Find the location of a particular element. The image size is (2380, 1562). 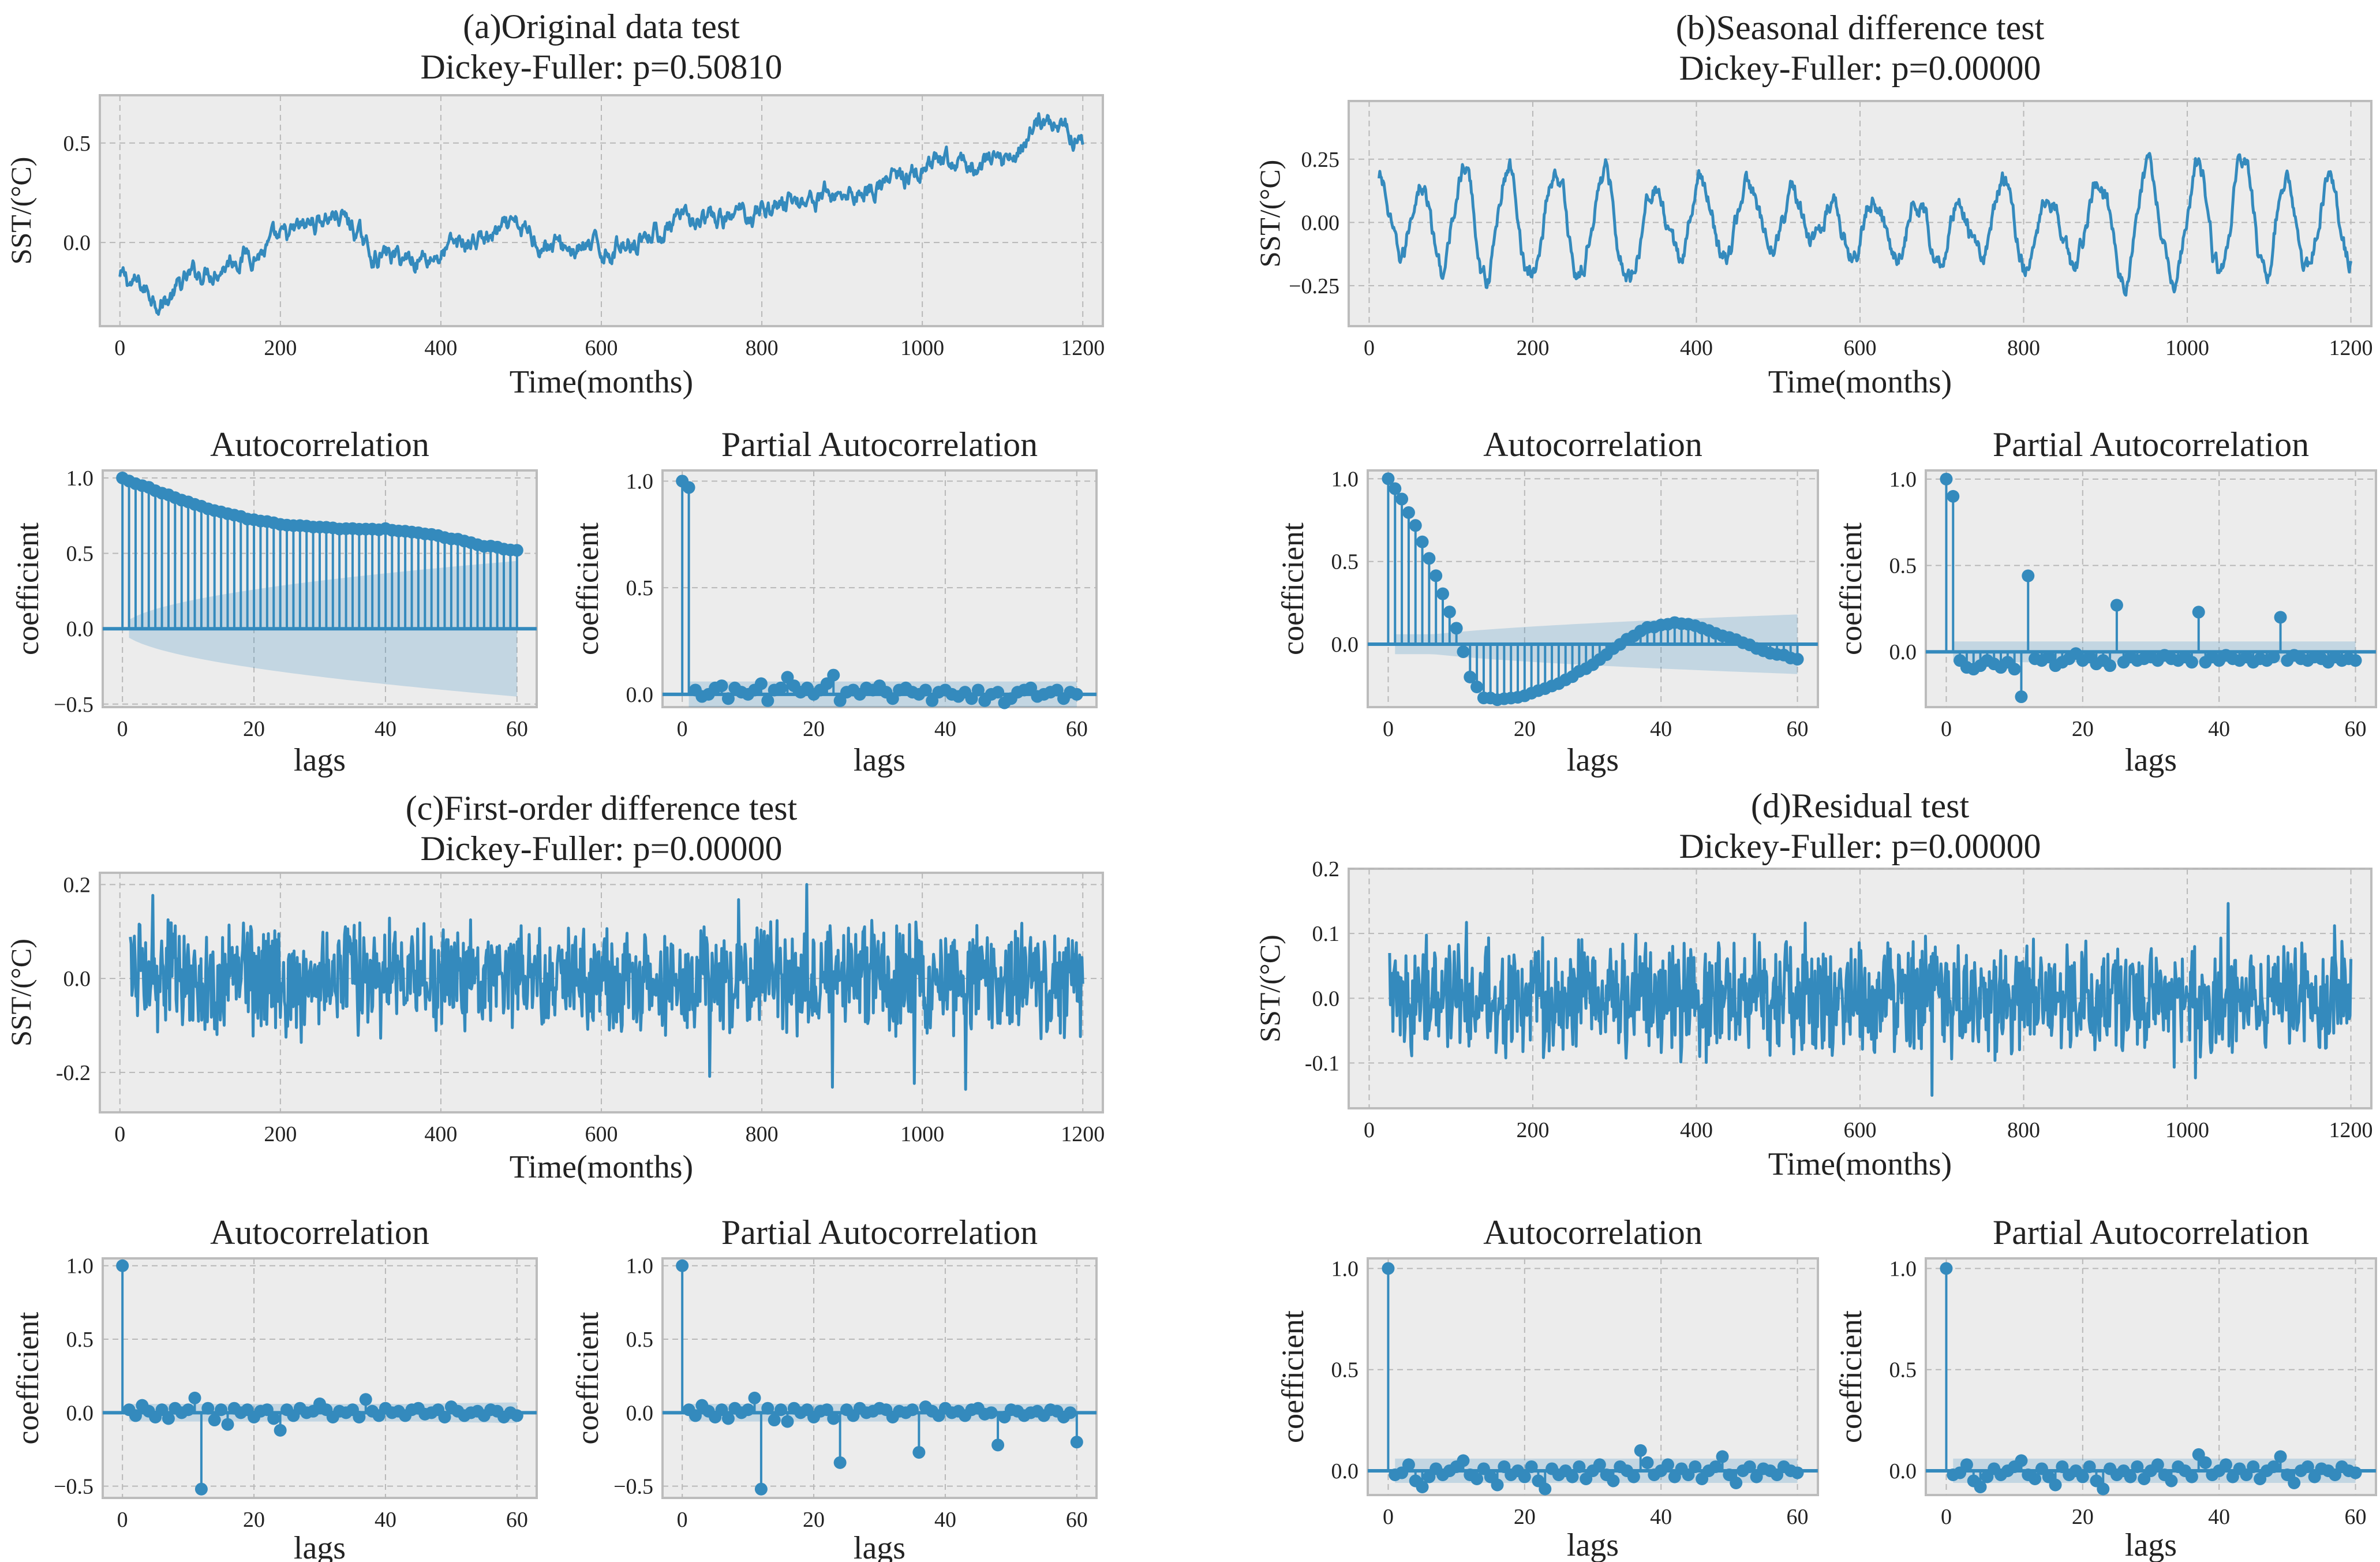

x-tick-label: 1000 is located at coordinates (2187, 1130).